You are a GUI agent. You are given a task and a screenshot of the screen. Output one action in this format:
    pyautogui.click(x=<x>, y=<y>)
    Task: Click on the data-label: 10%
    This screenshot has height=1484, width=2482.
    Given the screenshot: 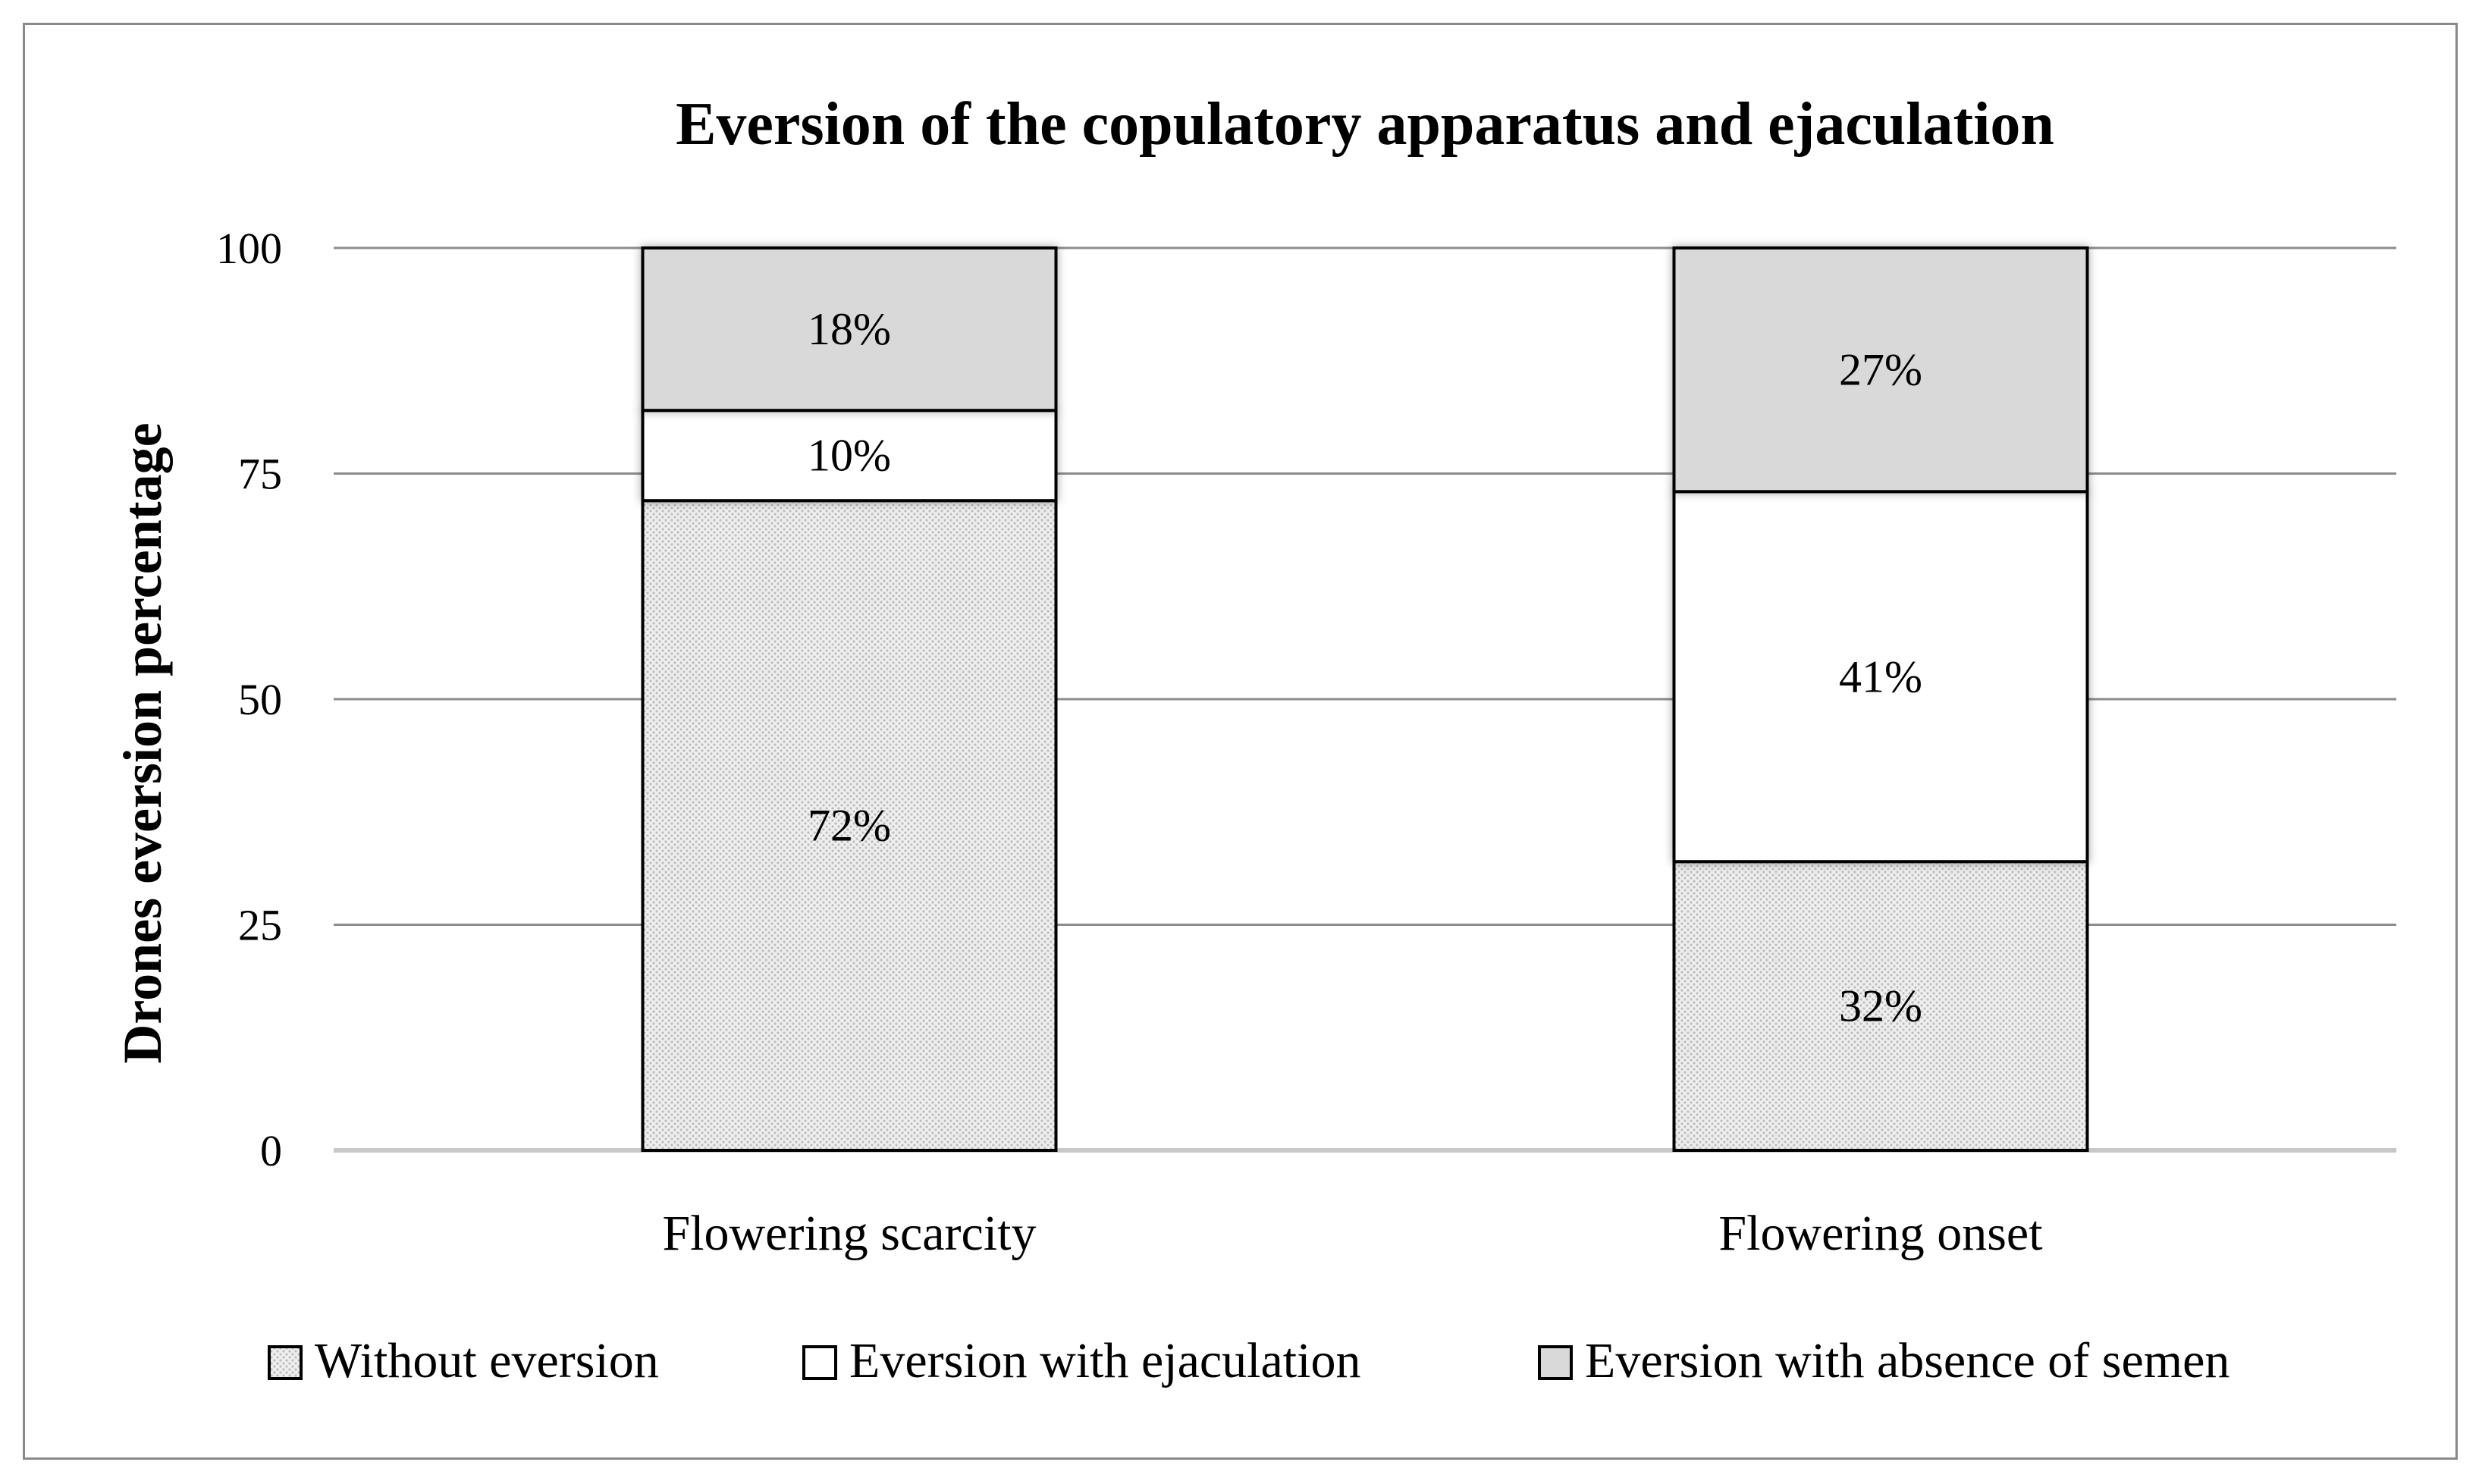 What is the action you would take?
    pyautogui.click(x=849, y=456)
    